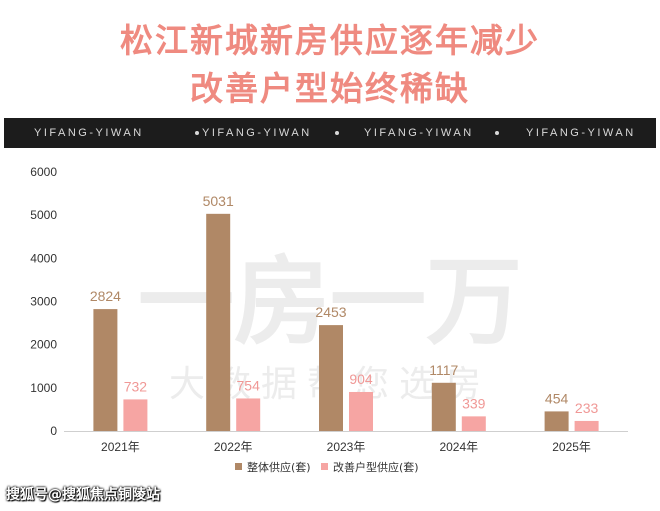  I want to click on y-tick-label: 5000, so click(43, 215).